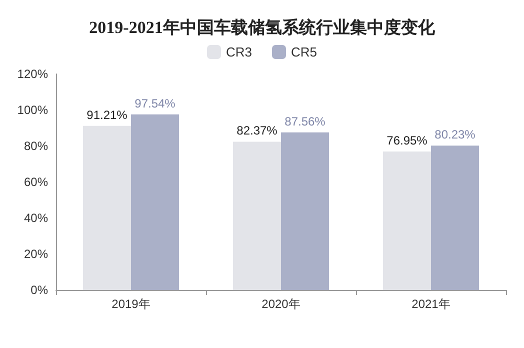 This screenshot has height=348, width=524. I want to click on legend-label: CR3, so click(239, 52).